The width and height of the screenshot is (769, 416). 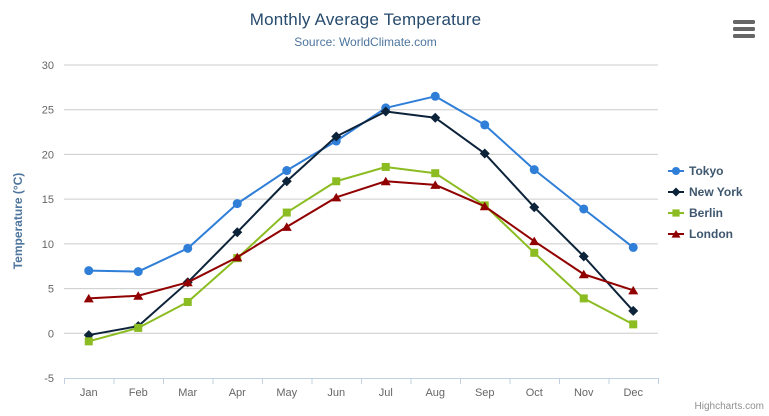 I want to click on legend-item-label: Tokyo, so click(x=706, y=170).